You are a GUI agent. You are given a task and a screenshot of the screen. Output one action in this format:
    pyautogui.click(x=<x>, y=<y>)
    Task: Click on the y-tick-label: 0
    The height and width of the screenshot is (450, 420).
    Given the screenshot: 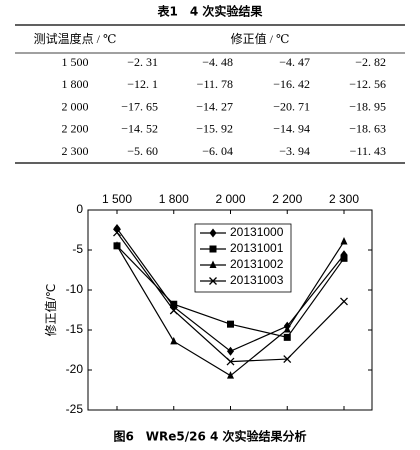 What is the action you would take?
    pyautogui.click(x=79, y=209)
    